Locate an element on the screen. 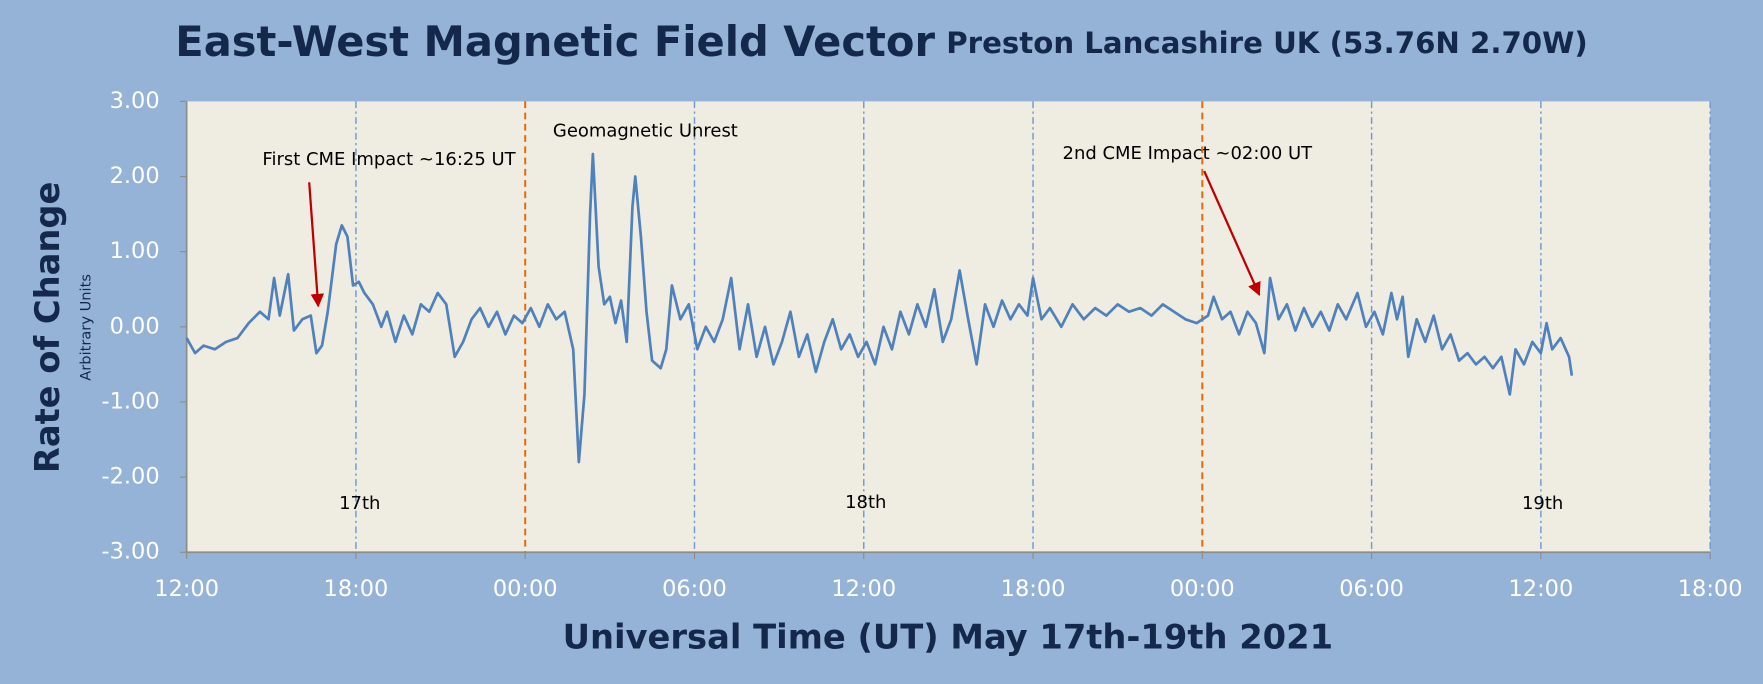 This screenshot has height=684, width=1763. y-tick-label: 0.00 is located at coordinates (135, 326).